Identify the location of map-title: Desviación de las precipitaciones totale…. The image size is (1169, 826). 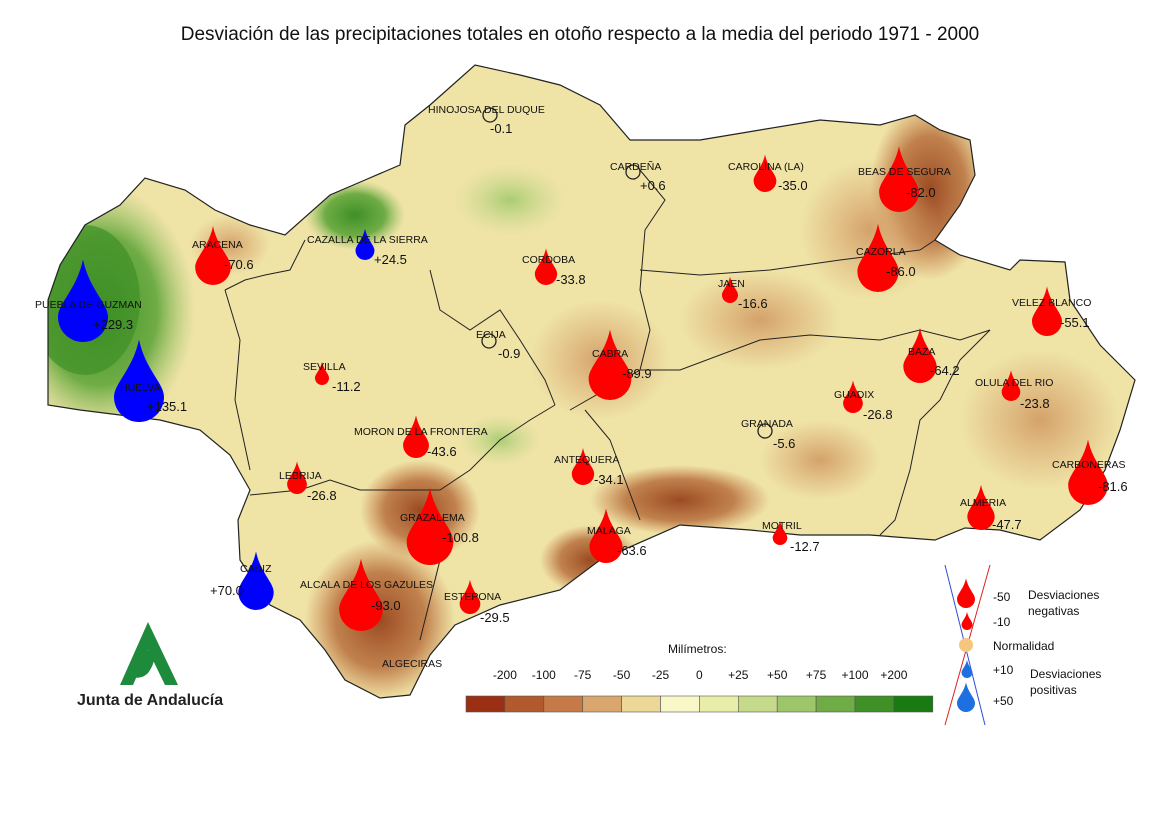
(580, 34).